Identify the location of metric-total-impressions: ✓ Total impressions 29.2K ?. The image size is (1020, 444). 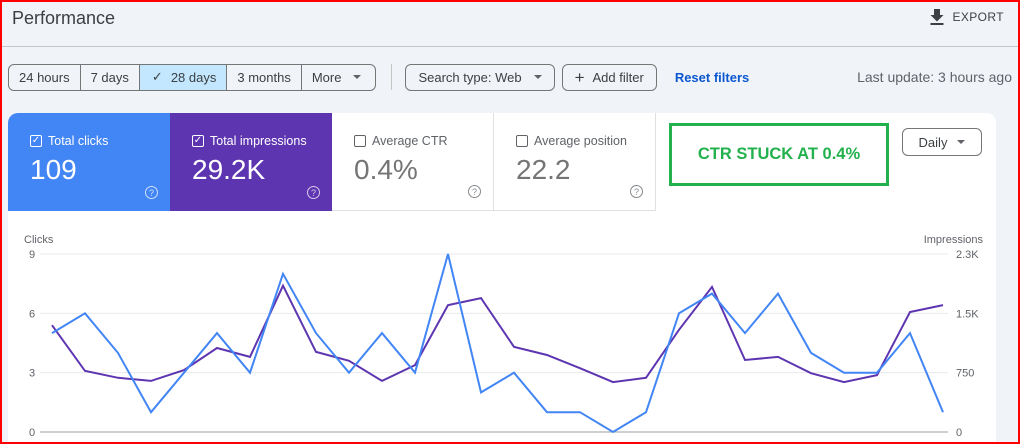
(251, 162).